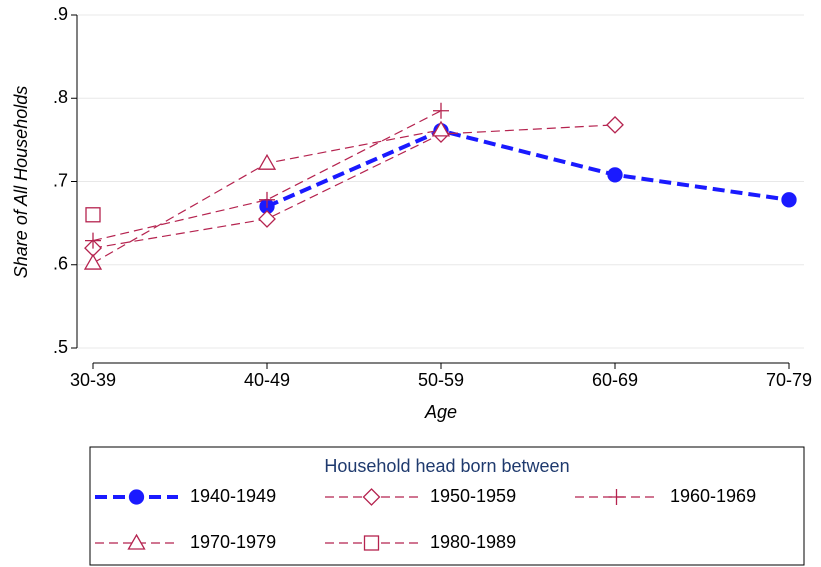 The image size is (821, 567). Describe the element at coordinates (233, 496) in the screenshot. I see `legend-label: 1940-1949` at that location.